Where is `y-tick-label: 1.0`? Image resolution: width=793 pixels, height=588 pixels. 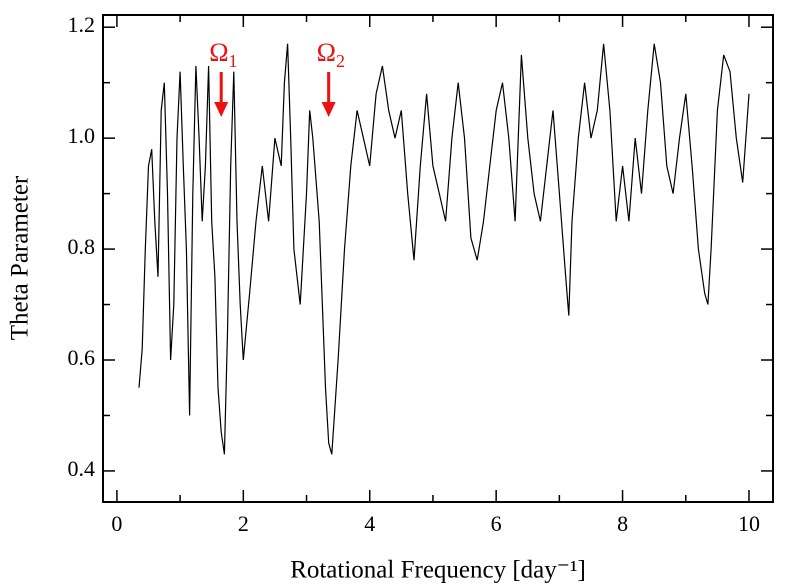 y-tick-label: 1.0 is located at coordinates (82, 135).